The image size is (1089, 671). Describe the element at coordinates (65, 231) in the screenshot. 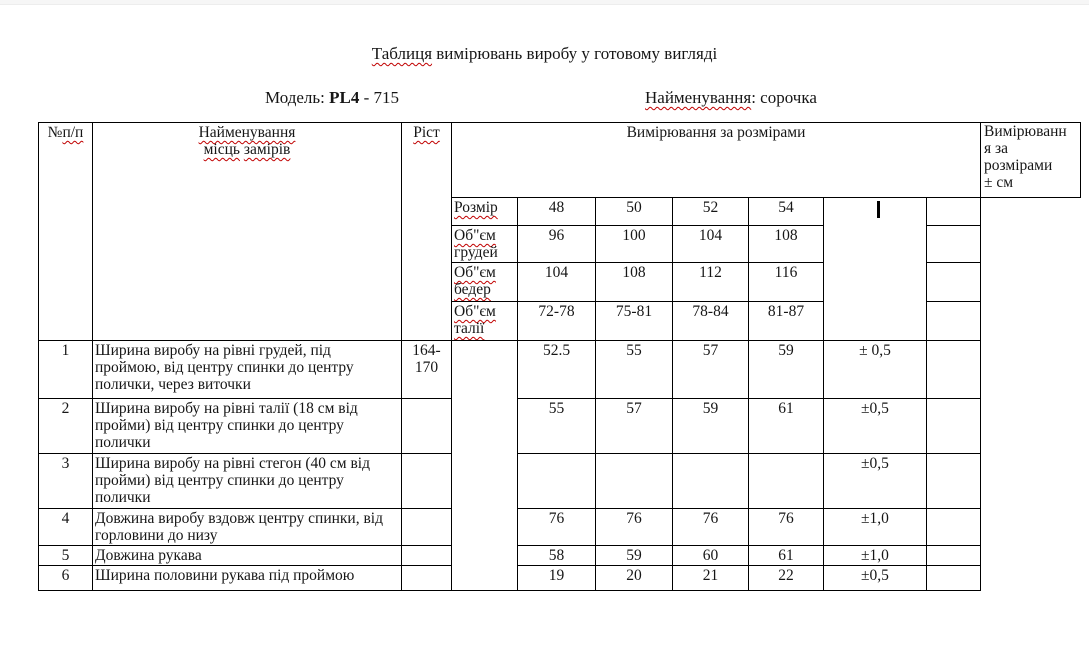

I see `num-column-header: №п/п` at that location.